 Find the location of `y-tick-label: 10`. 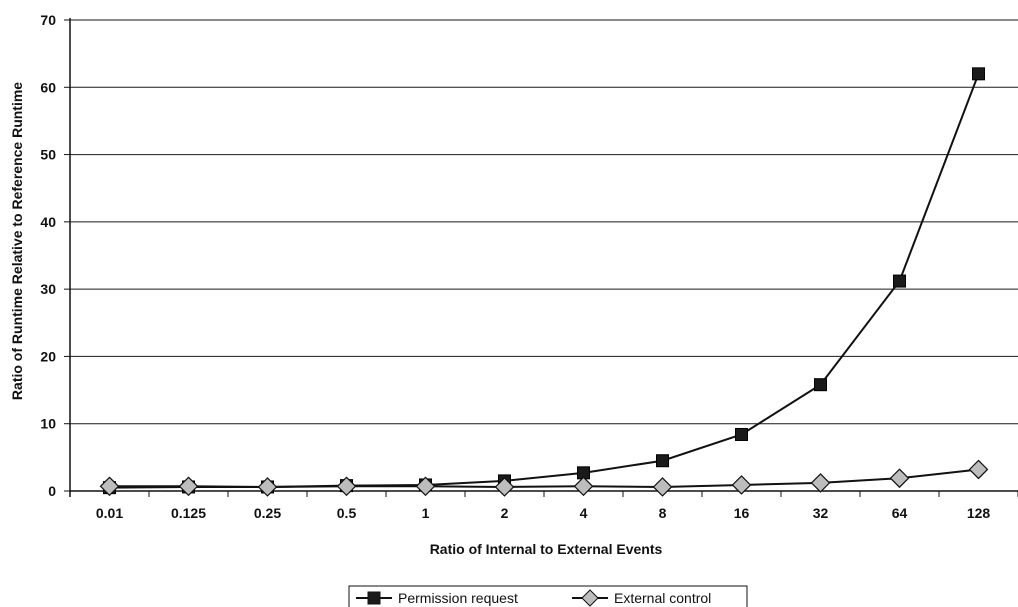

y-tick-label: 10 is located at coordinates (48, 424).